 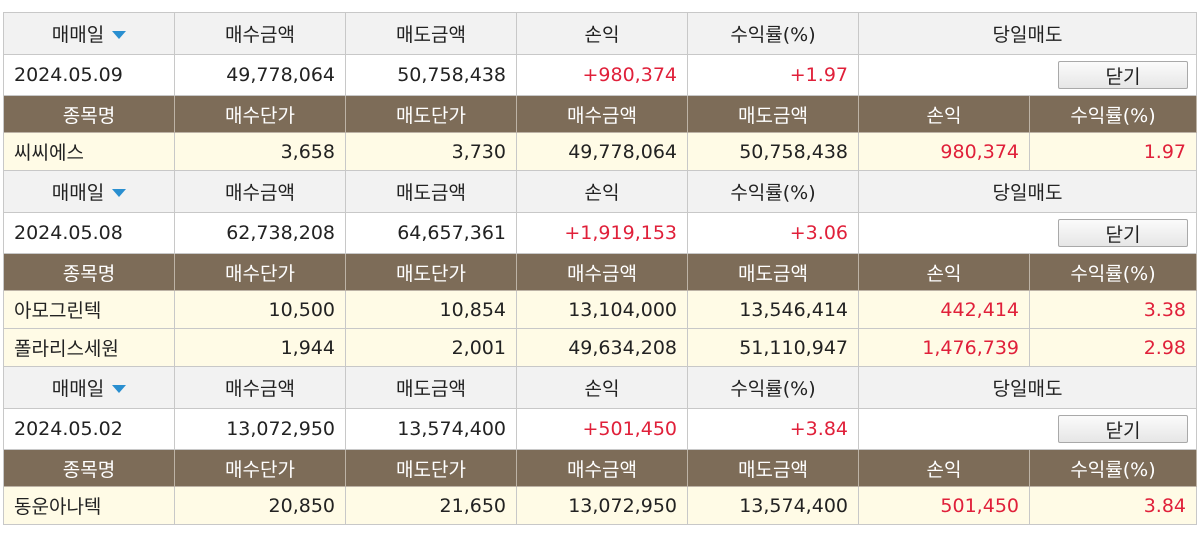 What do you see at coordinates (260, 310) in the screenshot?
I see `buy-price: 10,500` at bounding box center [260, 310].